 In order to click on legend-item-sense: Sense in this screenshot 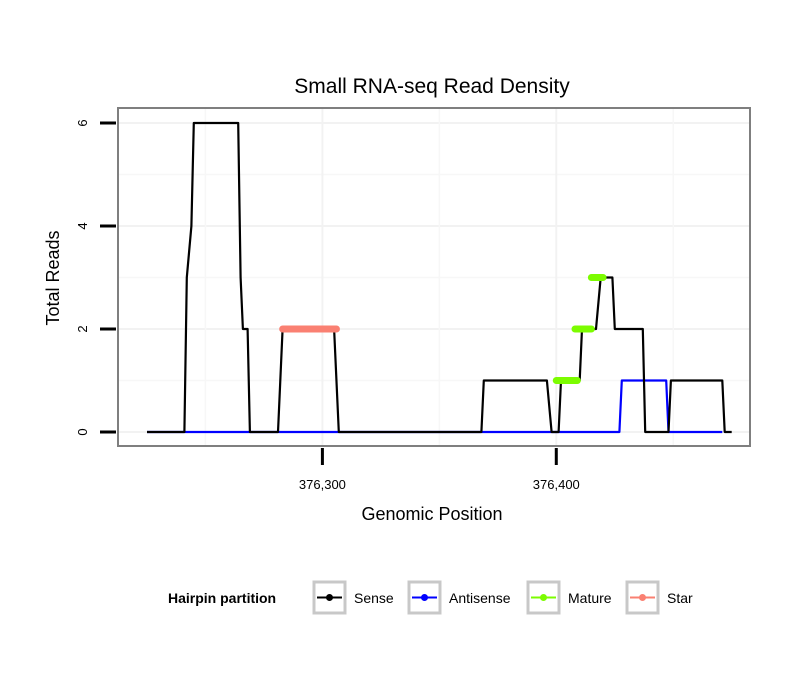, I will do `click(353, 597)`.